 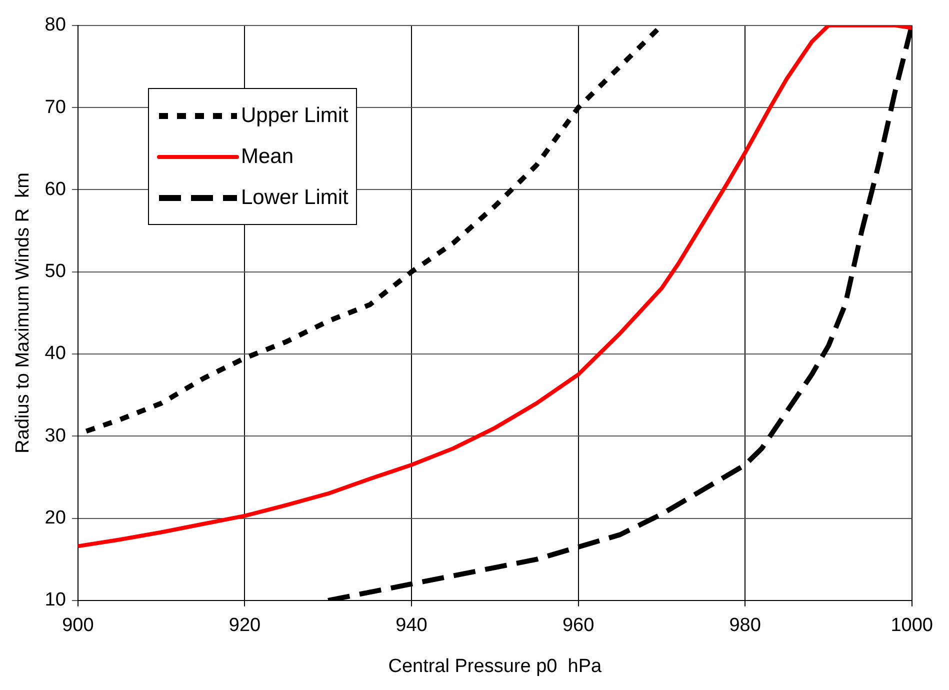 I want to click on y-tick-label: 80, so click(x=55, y=25).